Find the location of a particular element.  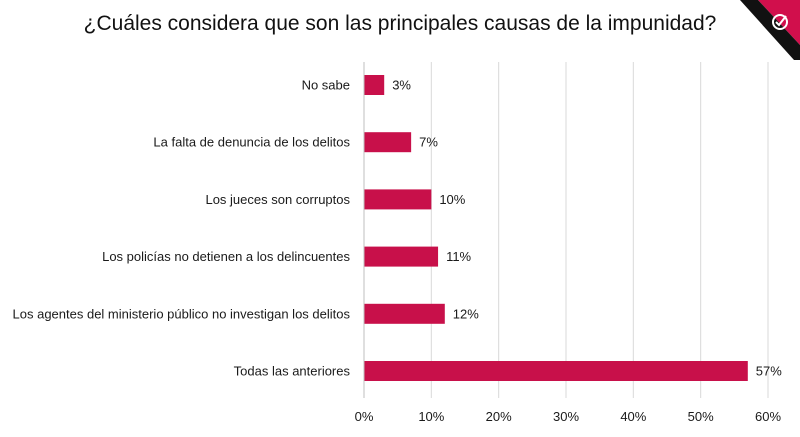

x-tick-label: 20% is located at coordinates (499, 416).